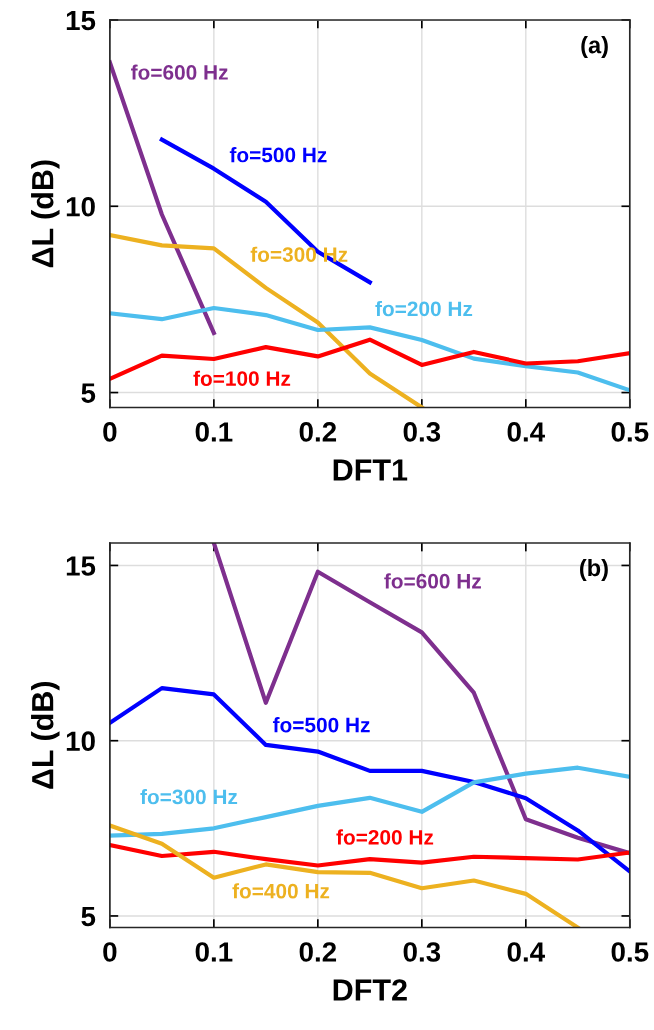  Describe the element at coordinates (370, 470) in the screenshot. I see `x-axis-title: DFT1` at that location.